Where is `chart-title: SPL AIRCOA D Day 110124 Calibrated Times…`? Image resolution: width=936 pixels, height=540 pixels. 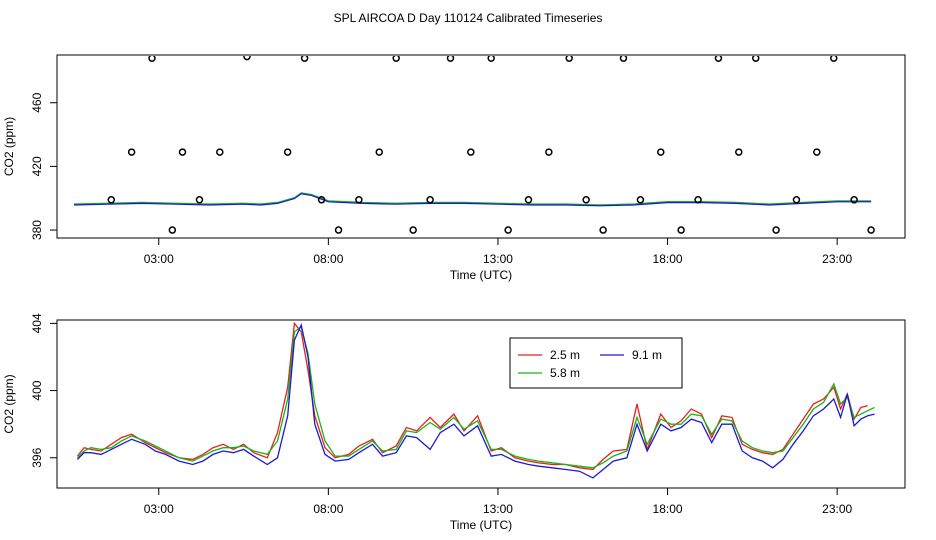
chart-title: SPL AIRCOA D Day 110124 Calibrated Times… is located at coordinates (468, 18).